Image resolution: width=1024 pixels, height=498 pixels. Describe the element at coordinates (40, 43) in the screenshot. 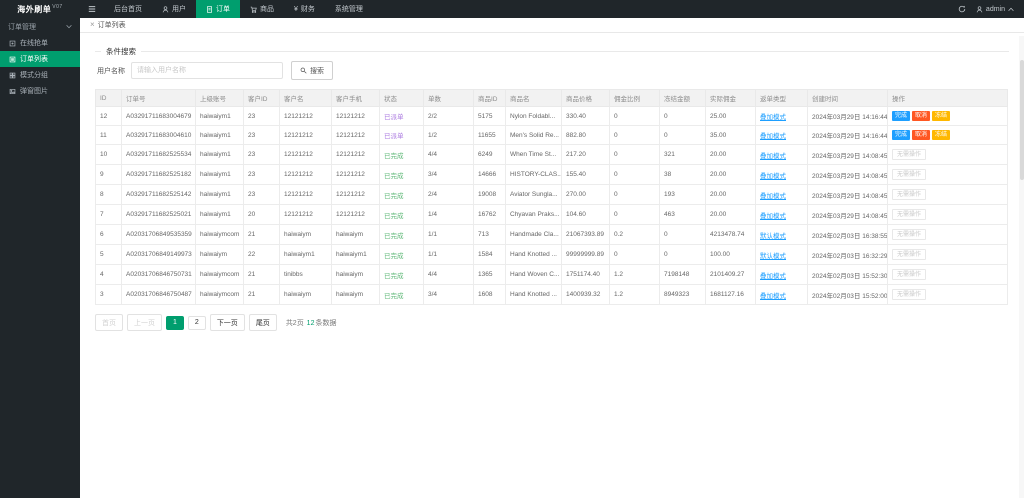

I see `sidebar-item-online-grab: 在线抢单` at that location.